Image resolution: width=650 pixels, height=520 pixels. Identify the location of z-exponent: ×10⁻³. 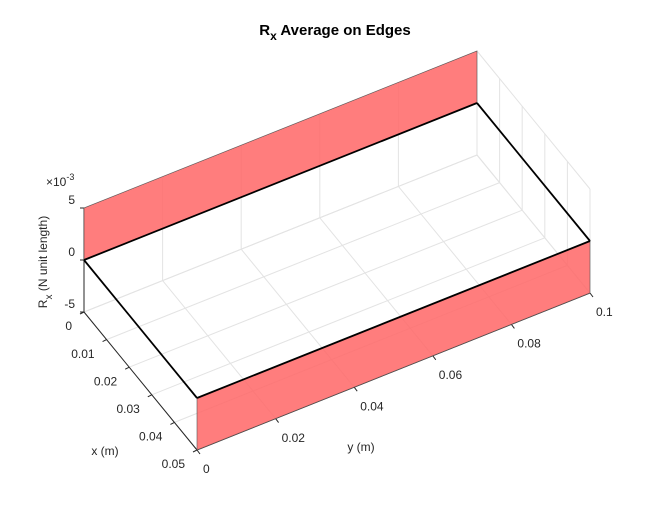
(60, 180).